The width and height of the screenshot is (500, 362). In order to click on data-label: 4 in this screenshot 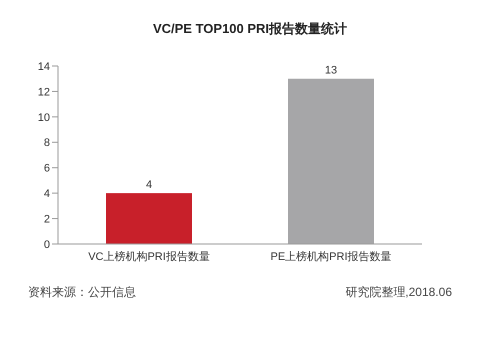, I will do `click(149, 185)`.